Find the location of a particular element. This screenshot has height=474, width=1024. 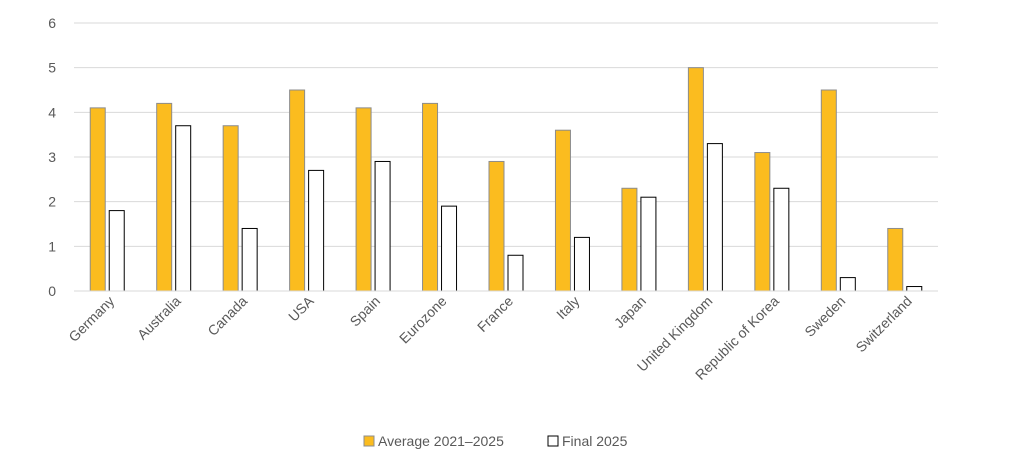

x-tick-label: Germany is located at coordinates (91, 319).